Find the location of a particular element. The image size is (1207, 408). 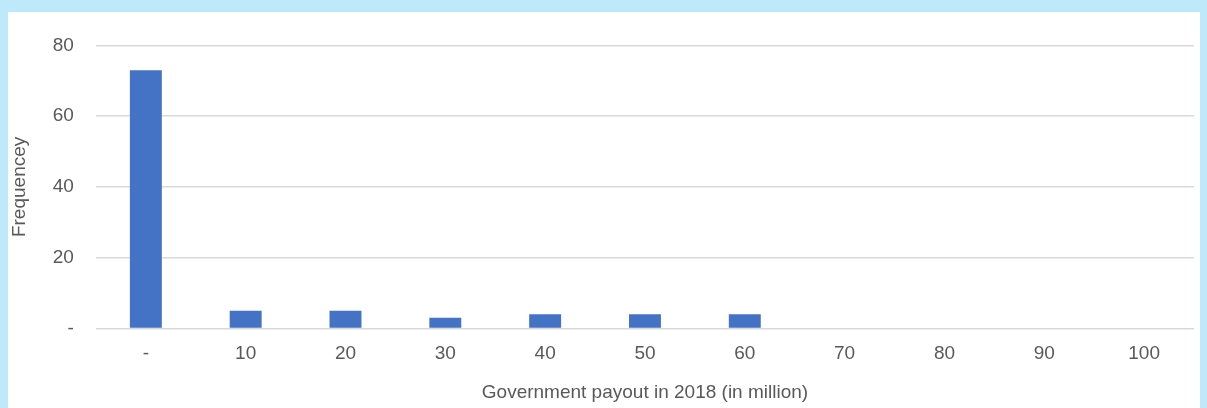

y-tick-label: 40 is located at coordinates (63, 186).